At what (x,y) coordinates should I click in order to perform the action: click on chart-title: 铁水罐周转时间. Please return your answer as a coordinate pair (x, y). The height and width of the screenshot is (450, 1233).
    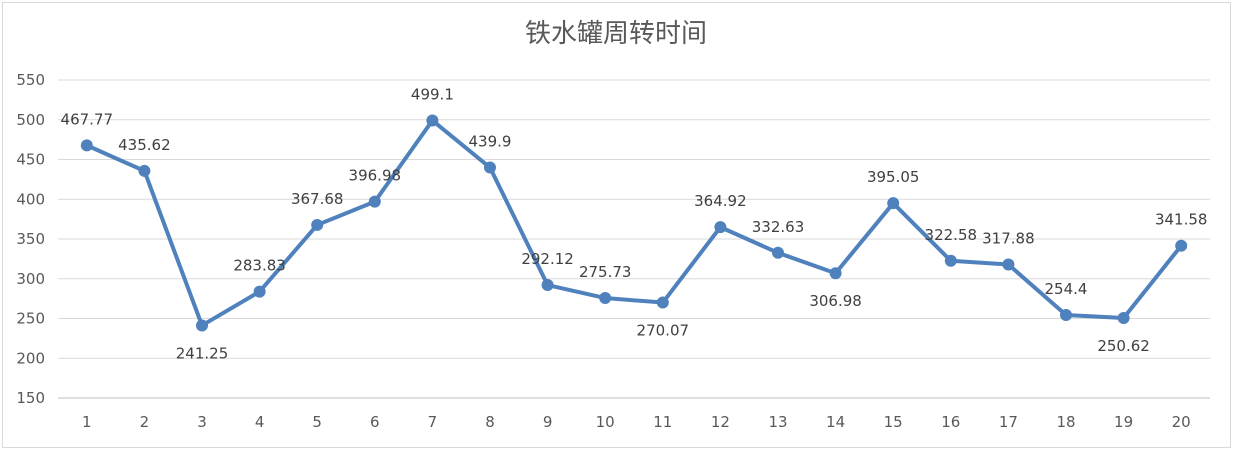
    Looking at the image, I should click on (616, 34).